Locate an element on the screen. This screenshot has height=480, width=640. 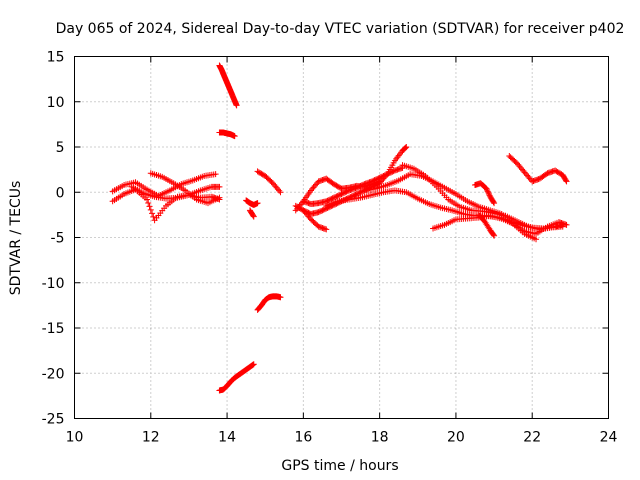
x-tick-label: 18 is located at coordinates (380, 438).